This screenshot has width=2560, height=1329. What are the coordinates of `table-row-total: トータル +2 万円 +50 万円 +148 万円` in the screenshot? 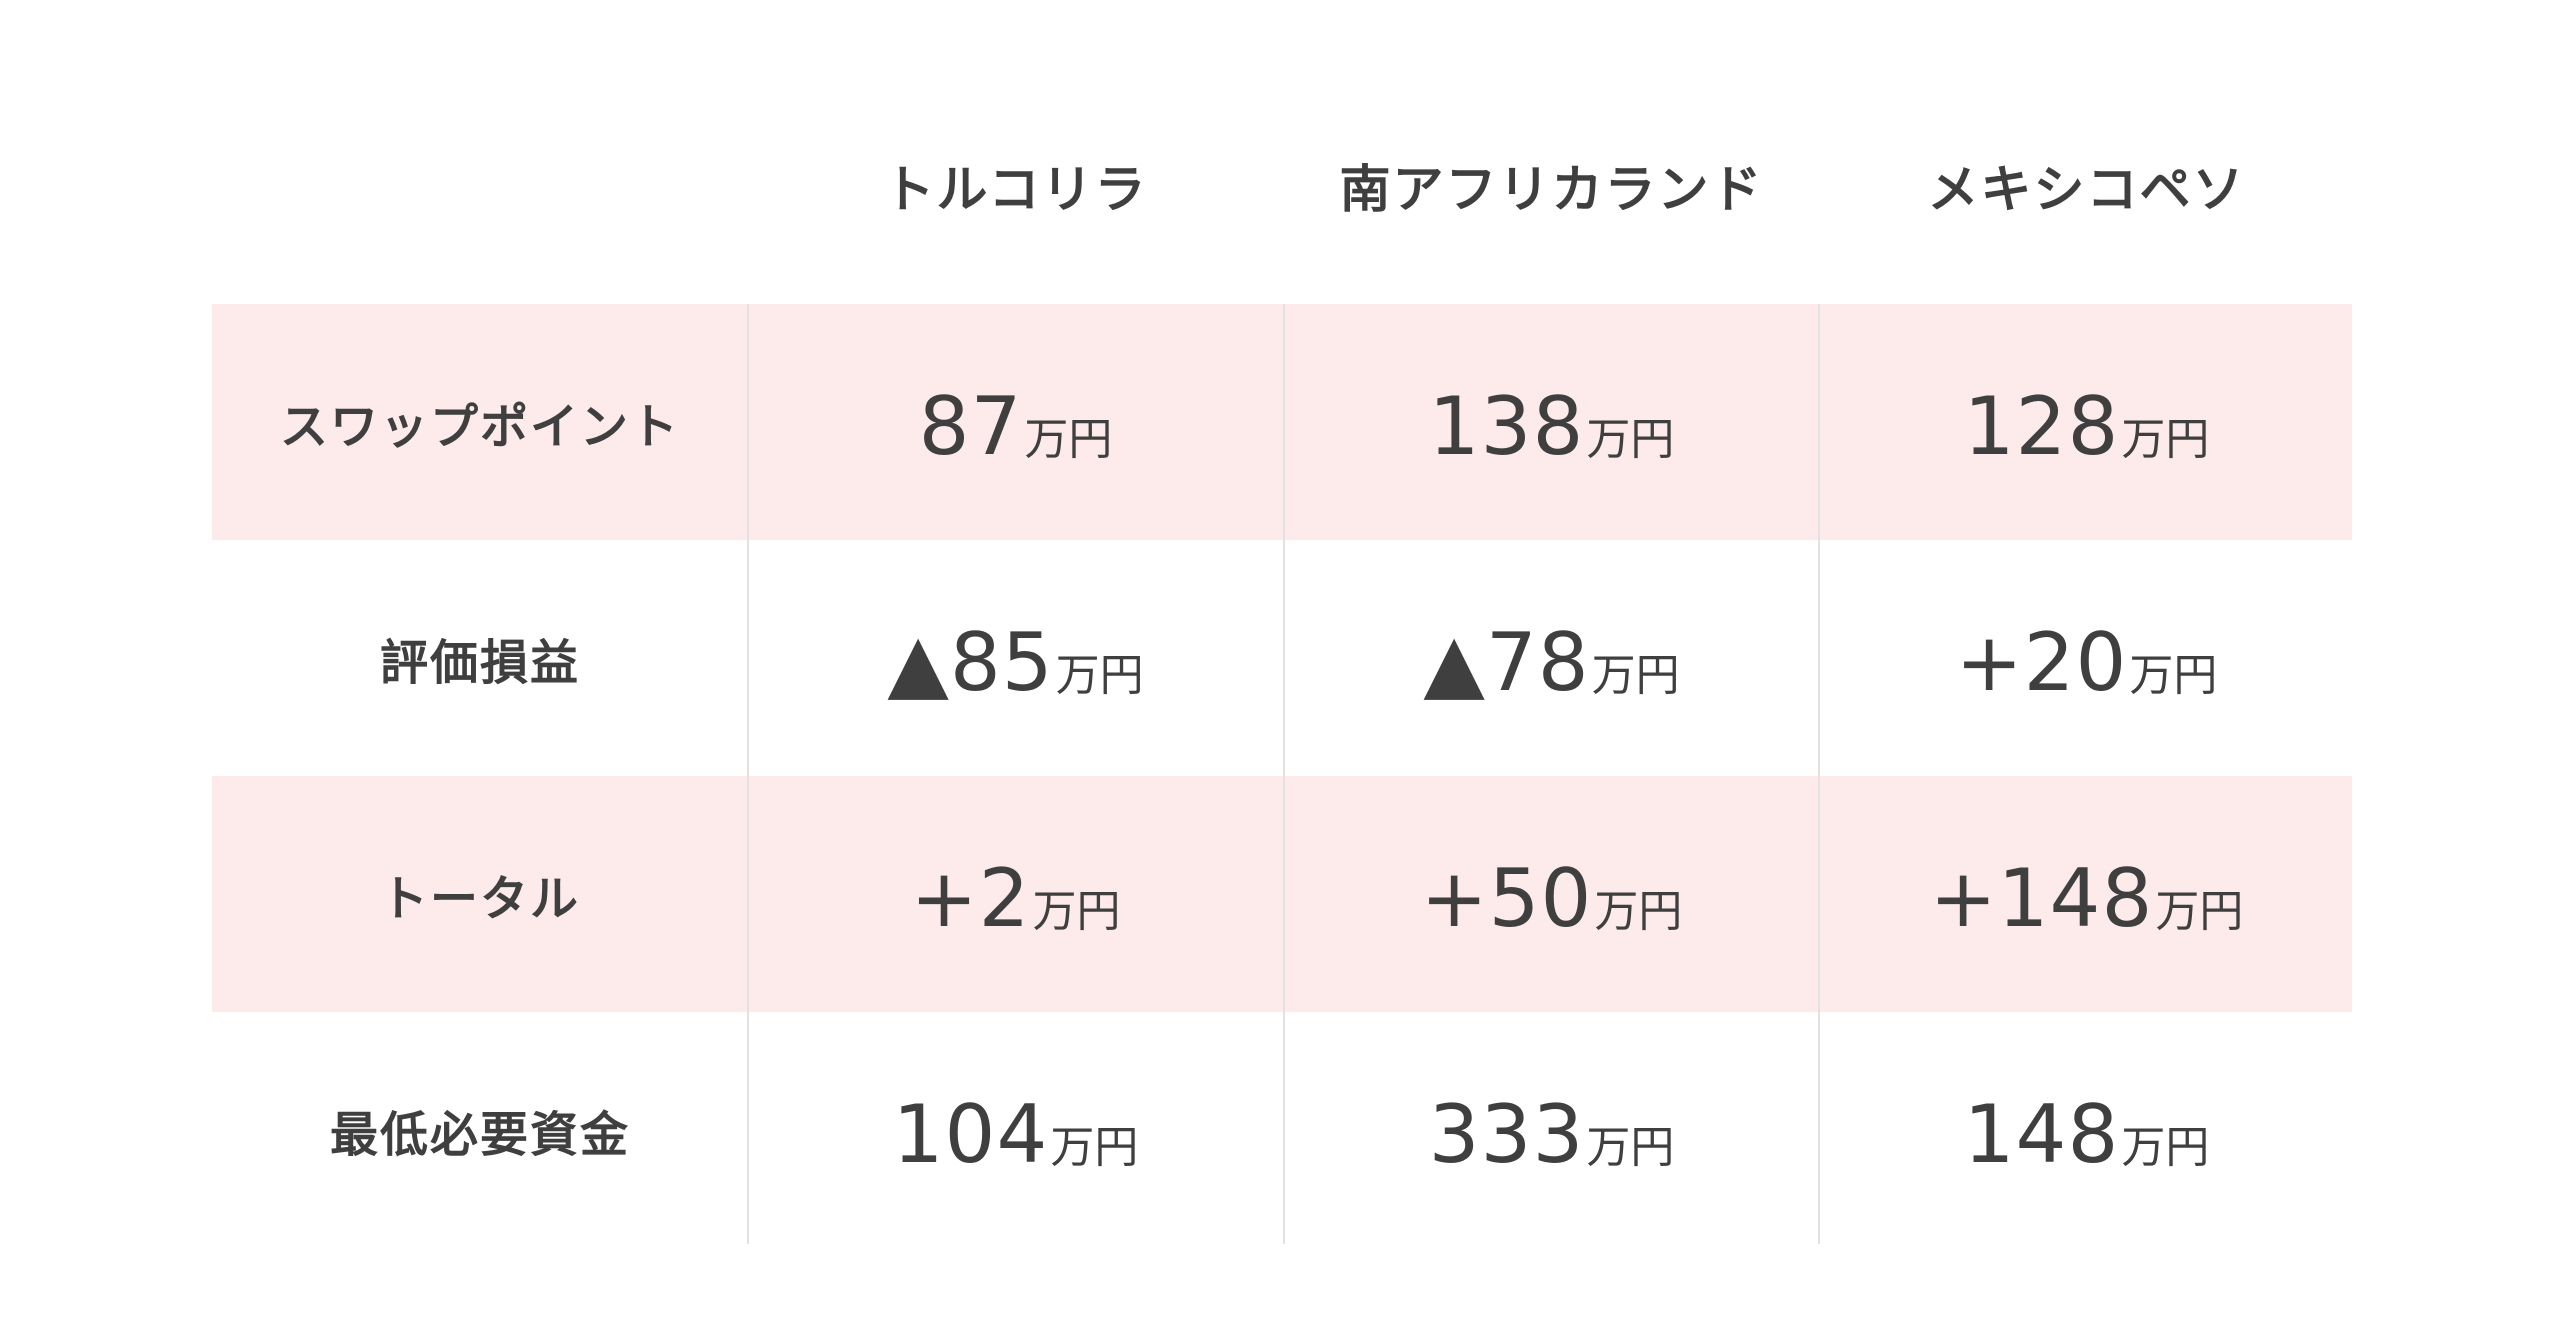 It's located at (1282, 894).